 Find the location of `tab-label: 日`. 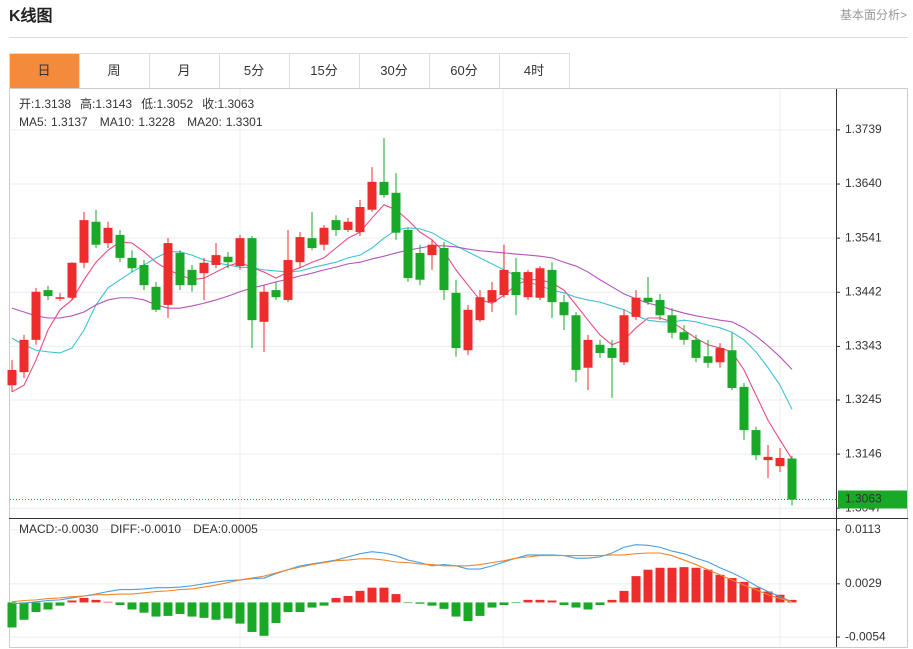

tab-label: 日 is located at coordinates (43, 70).